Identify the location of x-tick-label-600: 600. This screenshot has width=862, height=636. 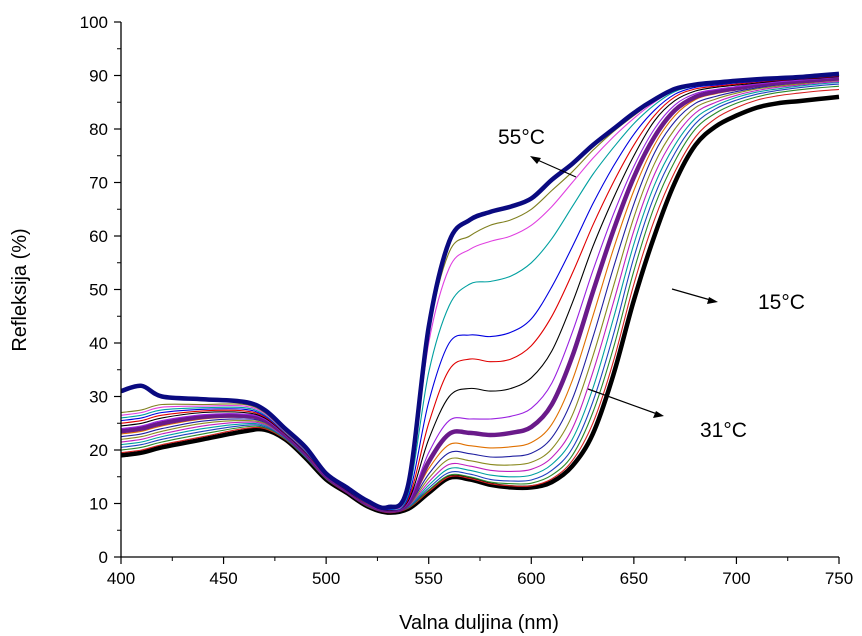
(531, 578).